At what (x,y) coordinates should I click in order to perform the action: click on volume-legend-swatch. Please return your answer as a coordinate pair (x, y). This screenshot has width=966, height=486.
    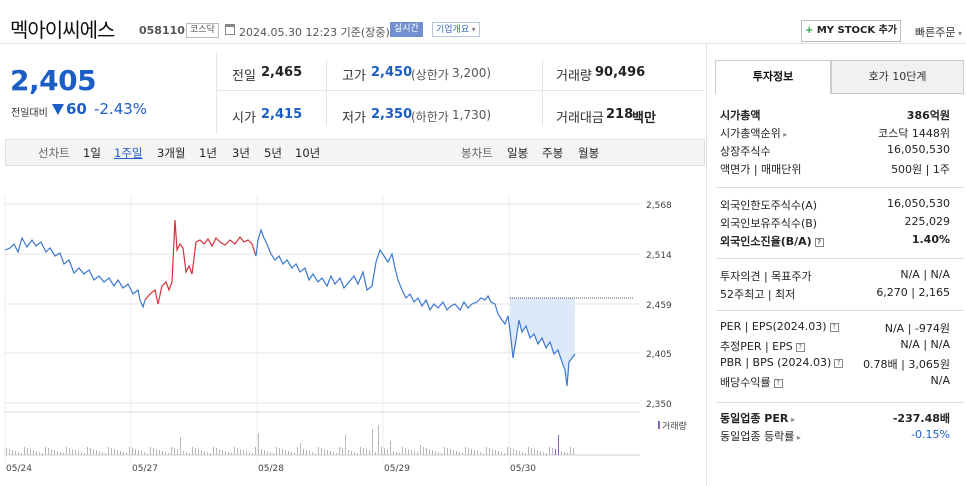
    Looking at the image, I should click on (659, 425).